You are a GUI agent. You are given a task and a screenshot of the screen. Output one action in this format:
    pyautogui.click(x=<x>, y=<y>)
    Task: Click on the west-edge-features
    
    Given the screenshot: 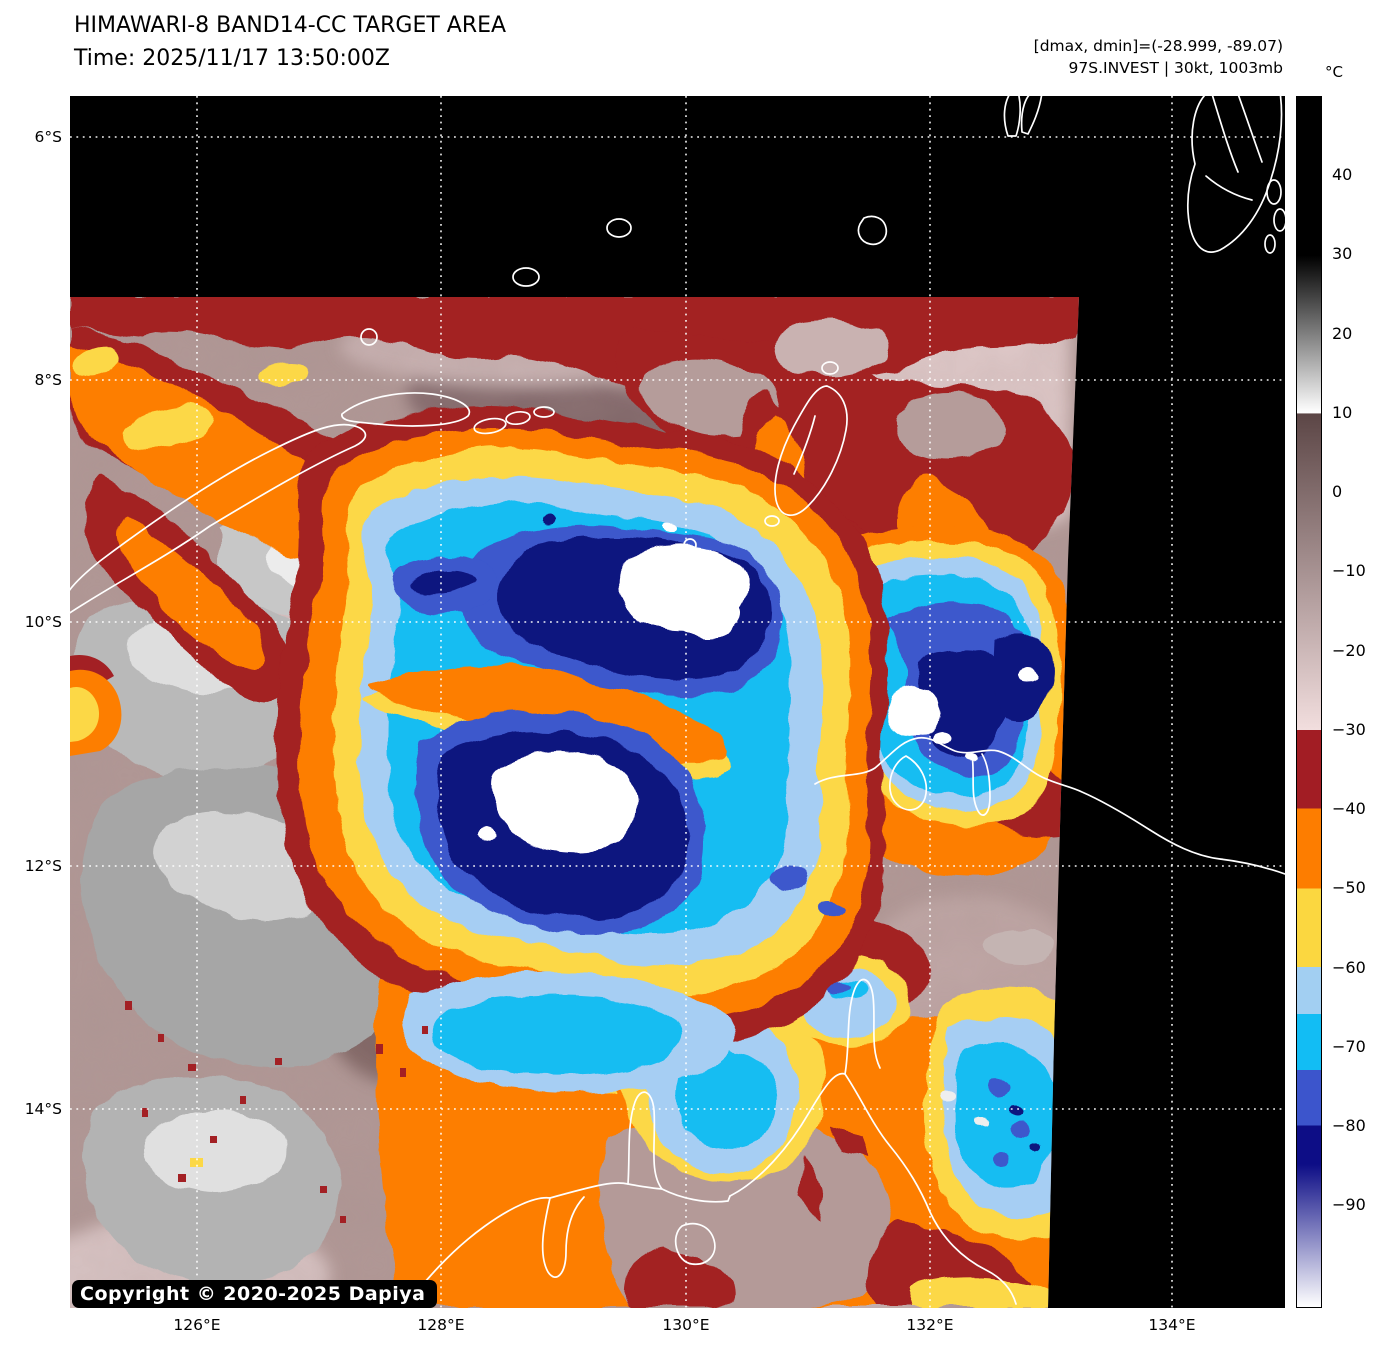 What is the action you would take?
    pyautogui.click(x=249, y=938)
    